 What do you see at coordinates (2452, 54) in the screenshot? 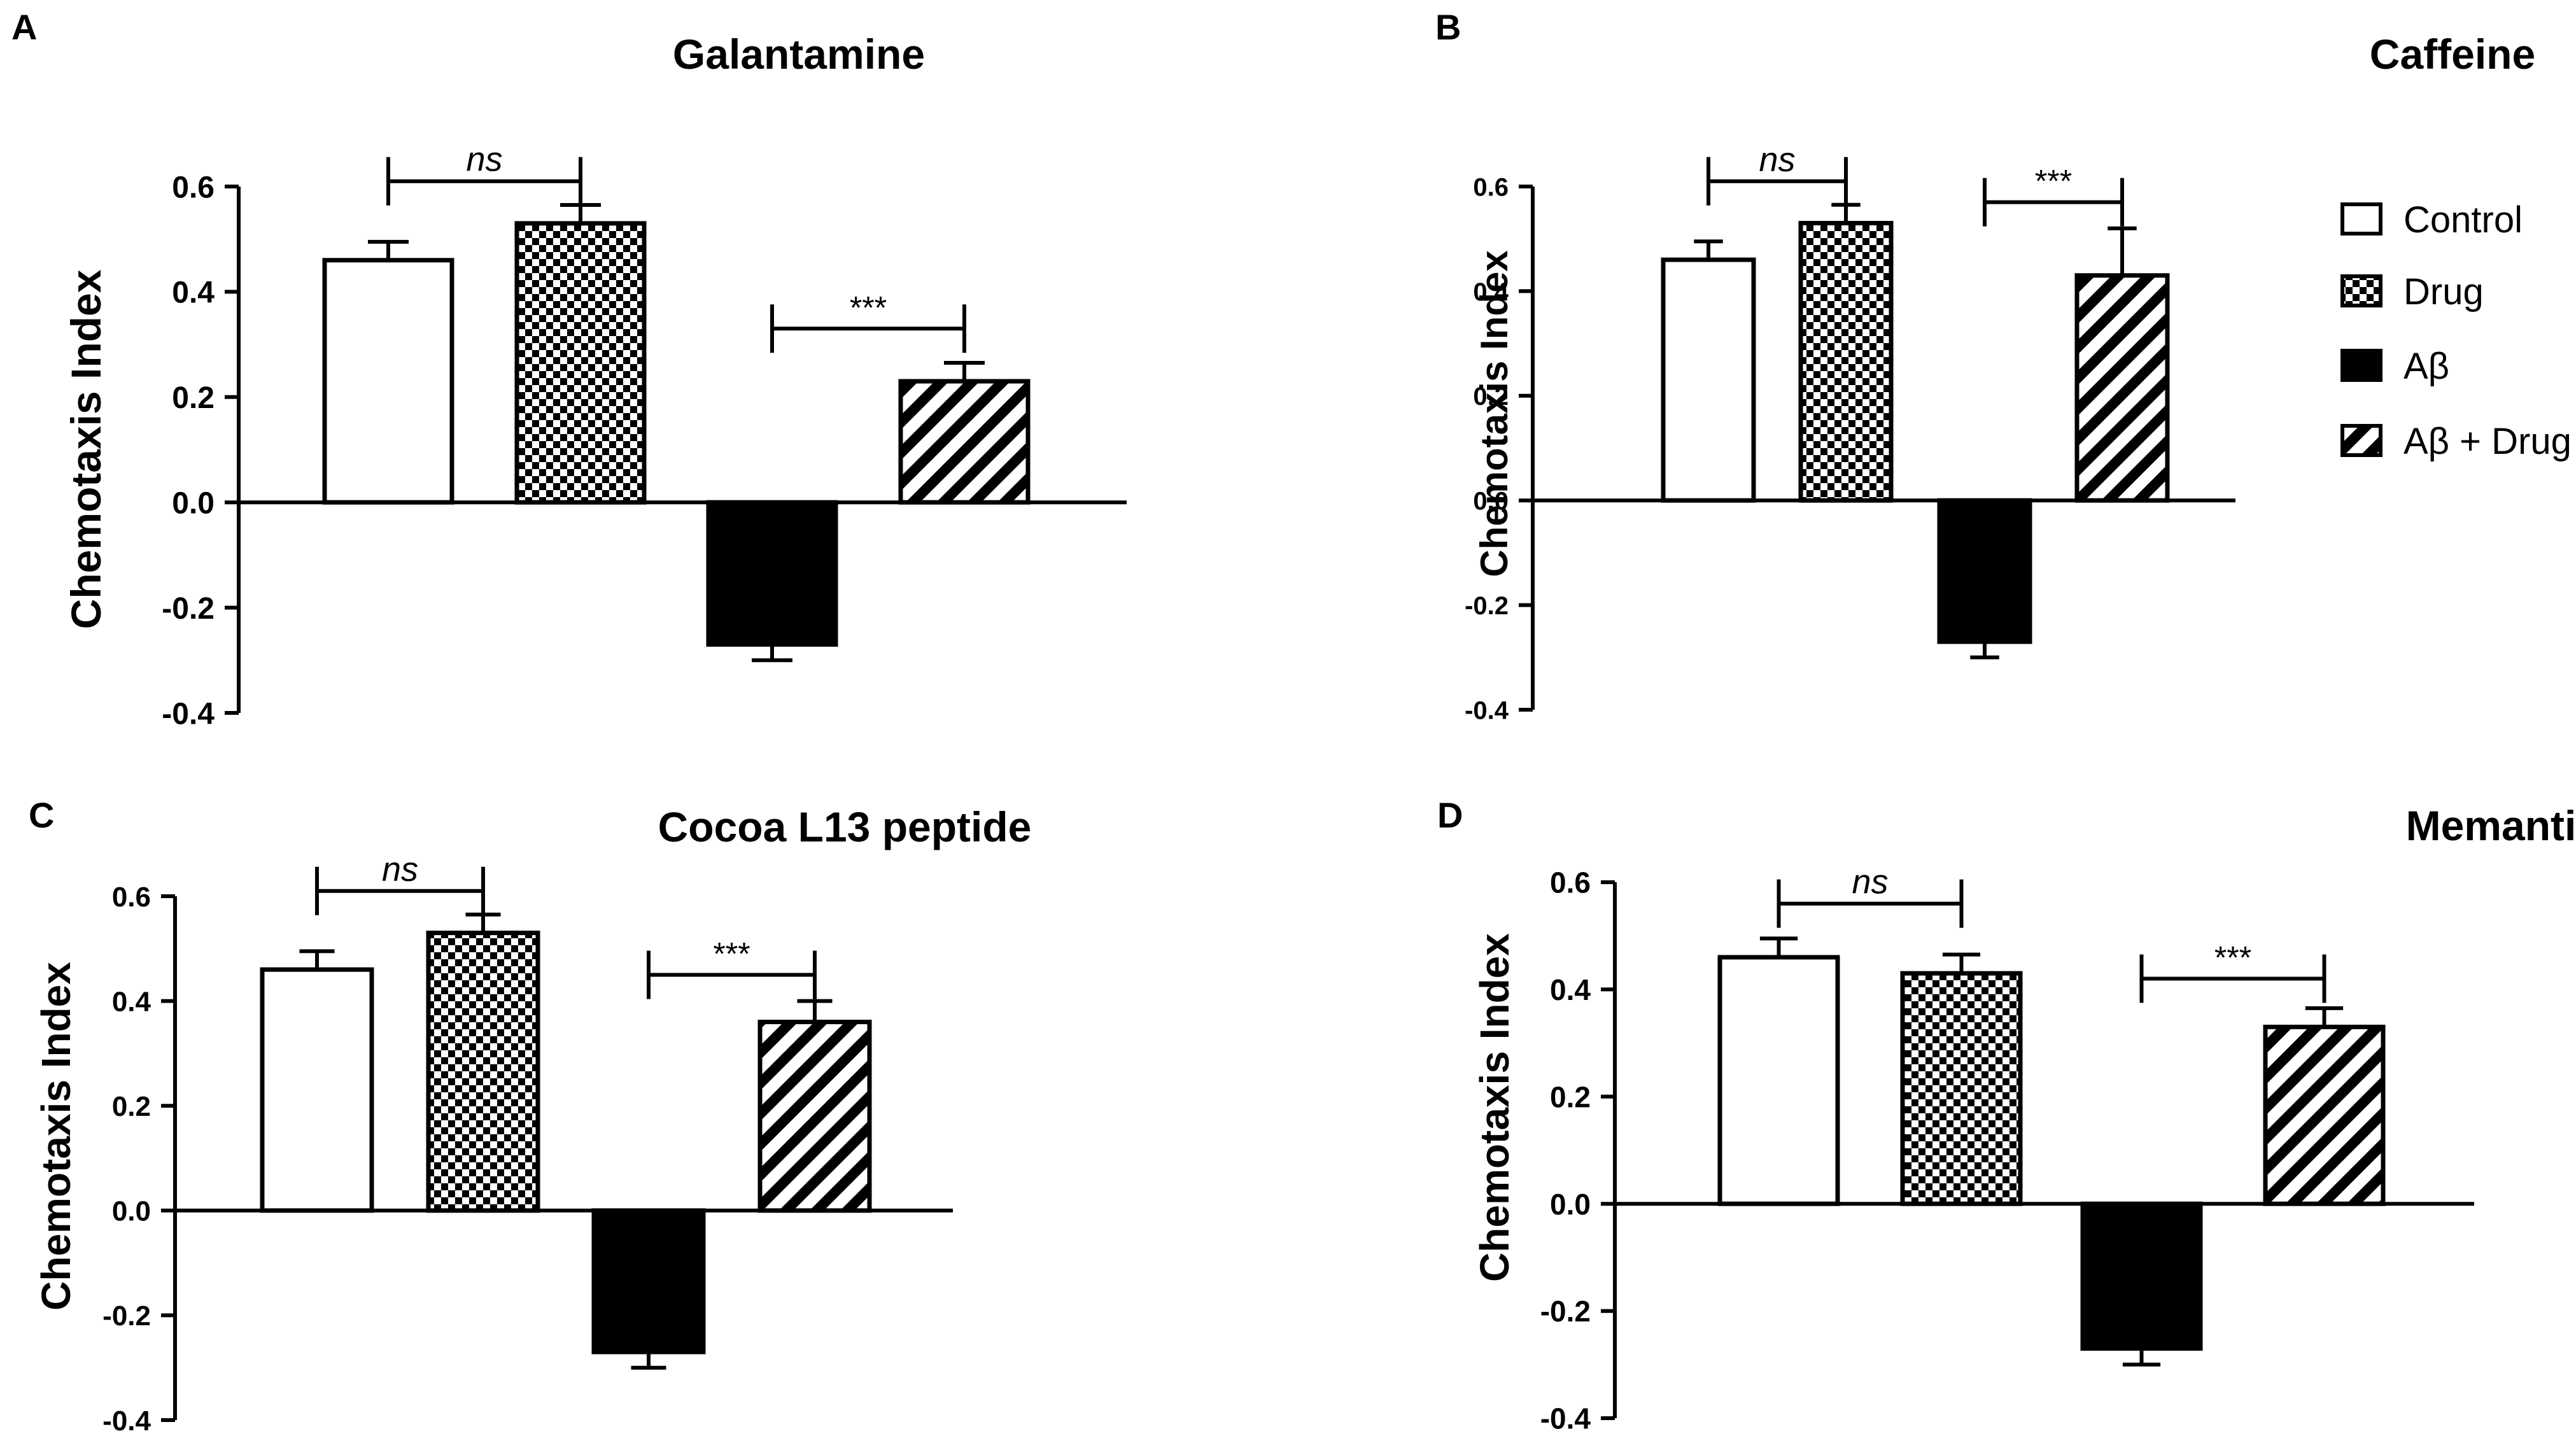
I see `chart-title: Caffeine` at bounding box center [2452, 54].